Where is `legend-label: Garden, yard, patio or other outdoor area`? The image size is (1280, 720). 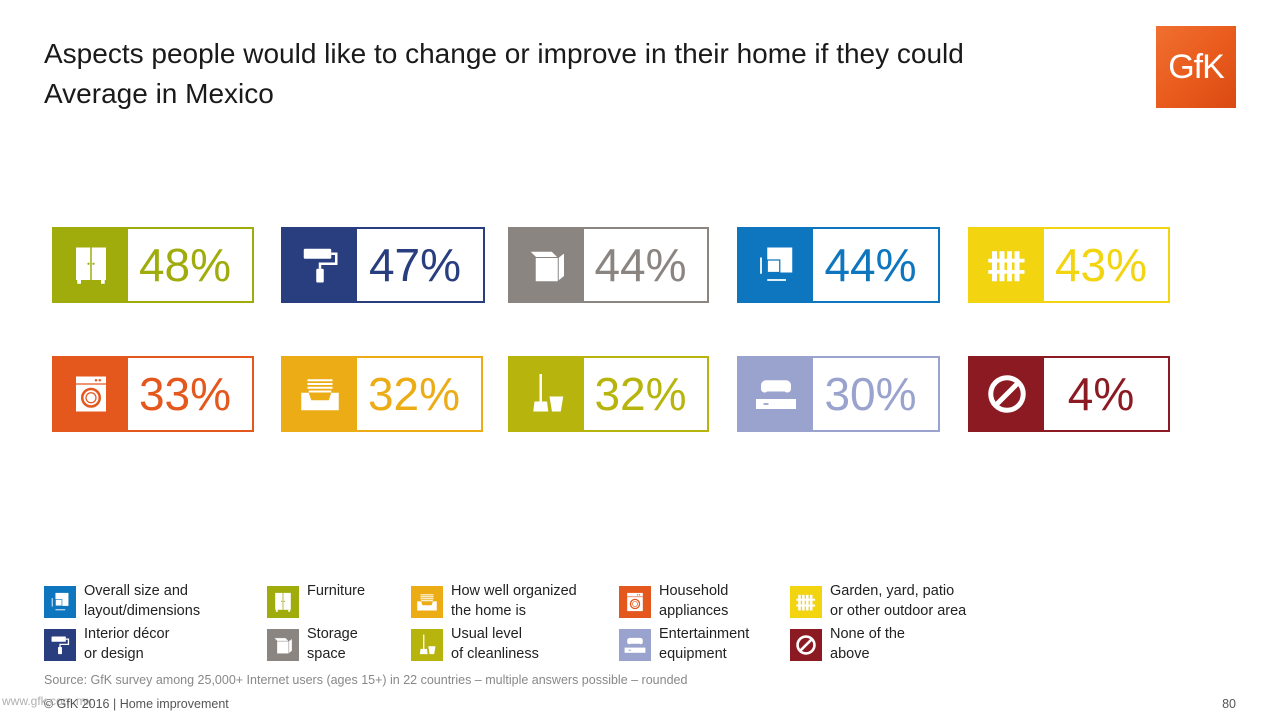
legend-label: Garden, yard, patio or other outdoor area is located at coordinates (898, 601).